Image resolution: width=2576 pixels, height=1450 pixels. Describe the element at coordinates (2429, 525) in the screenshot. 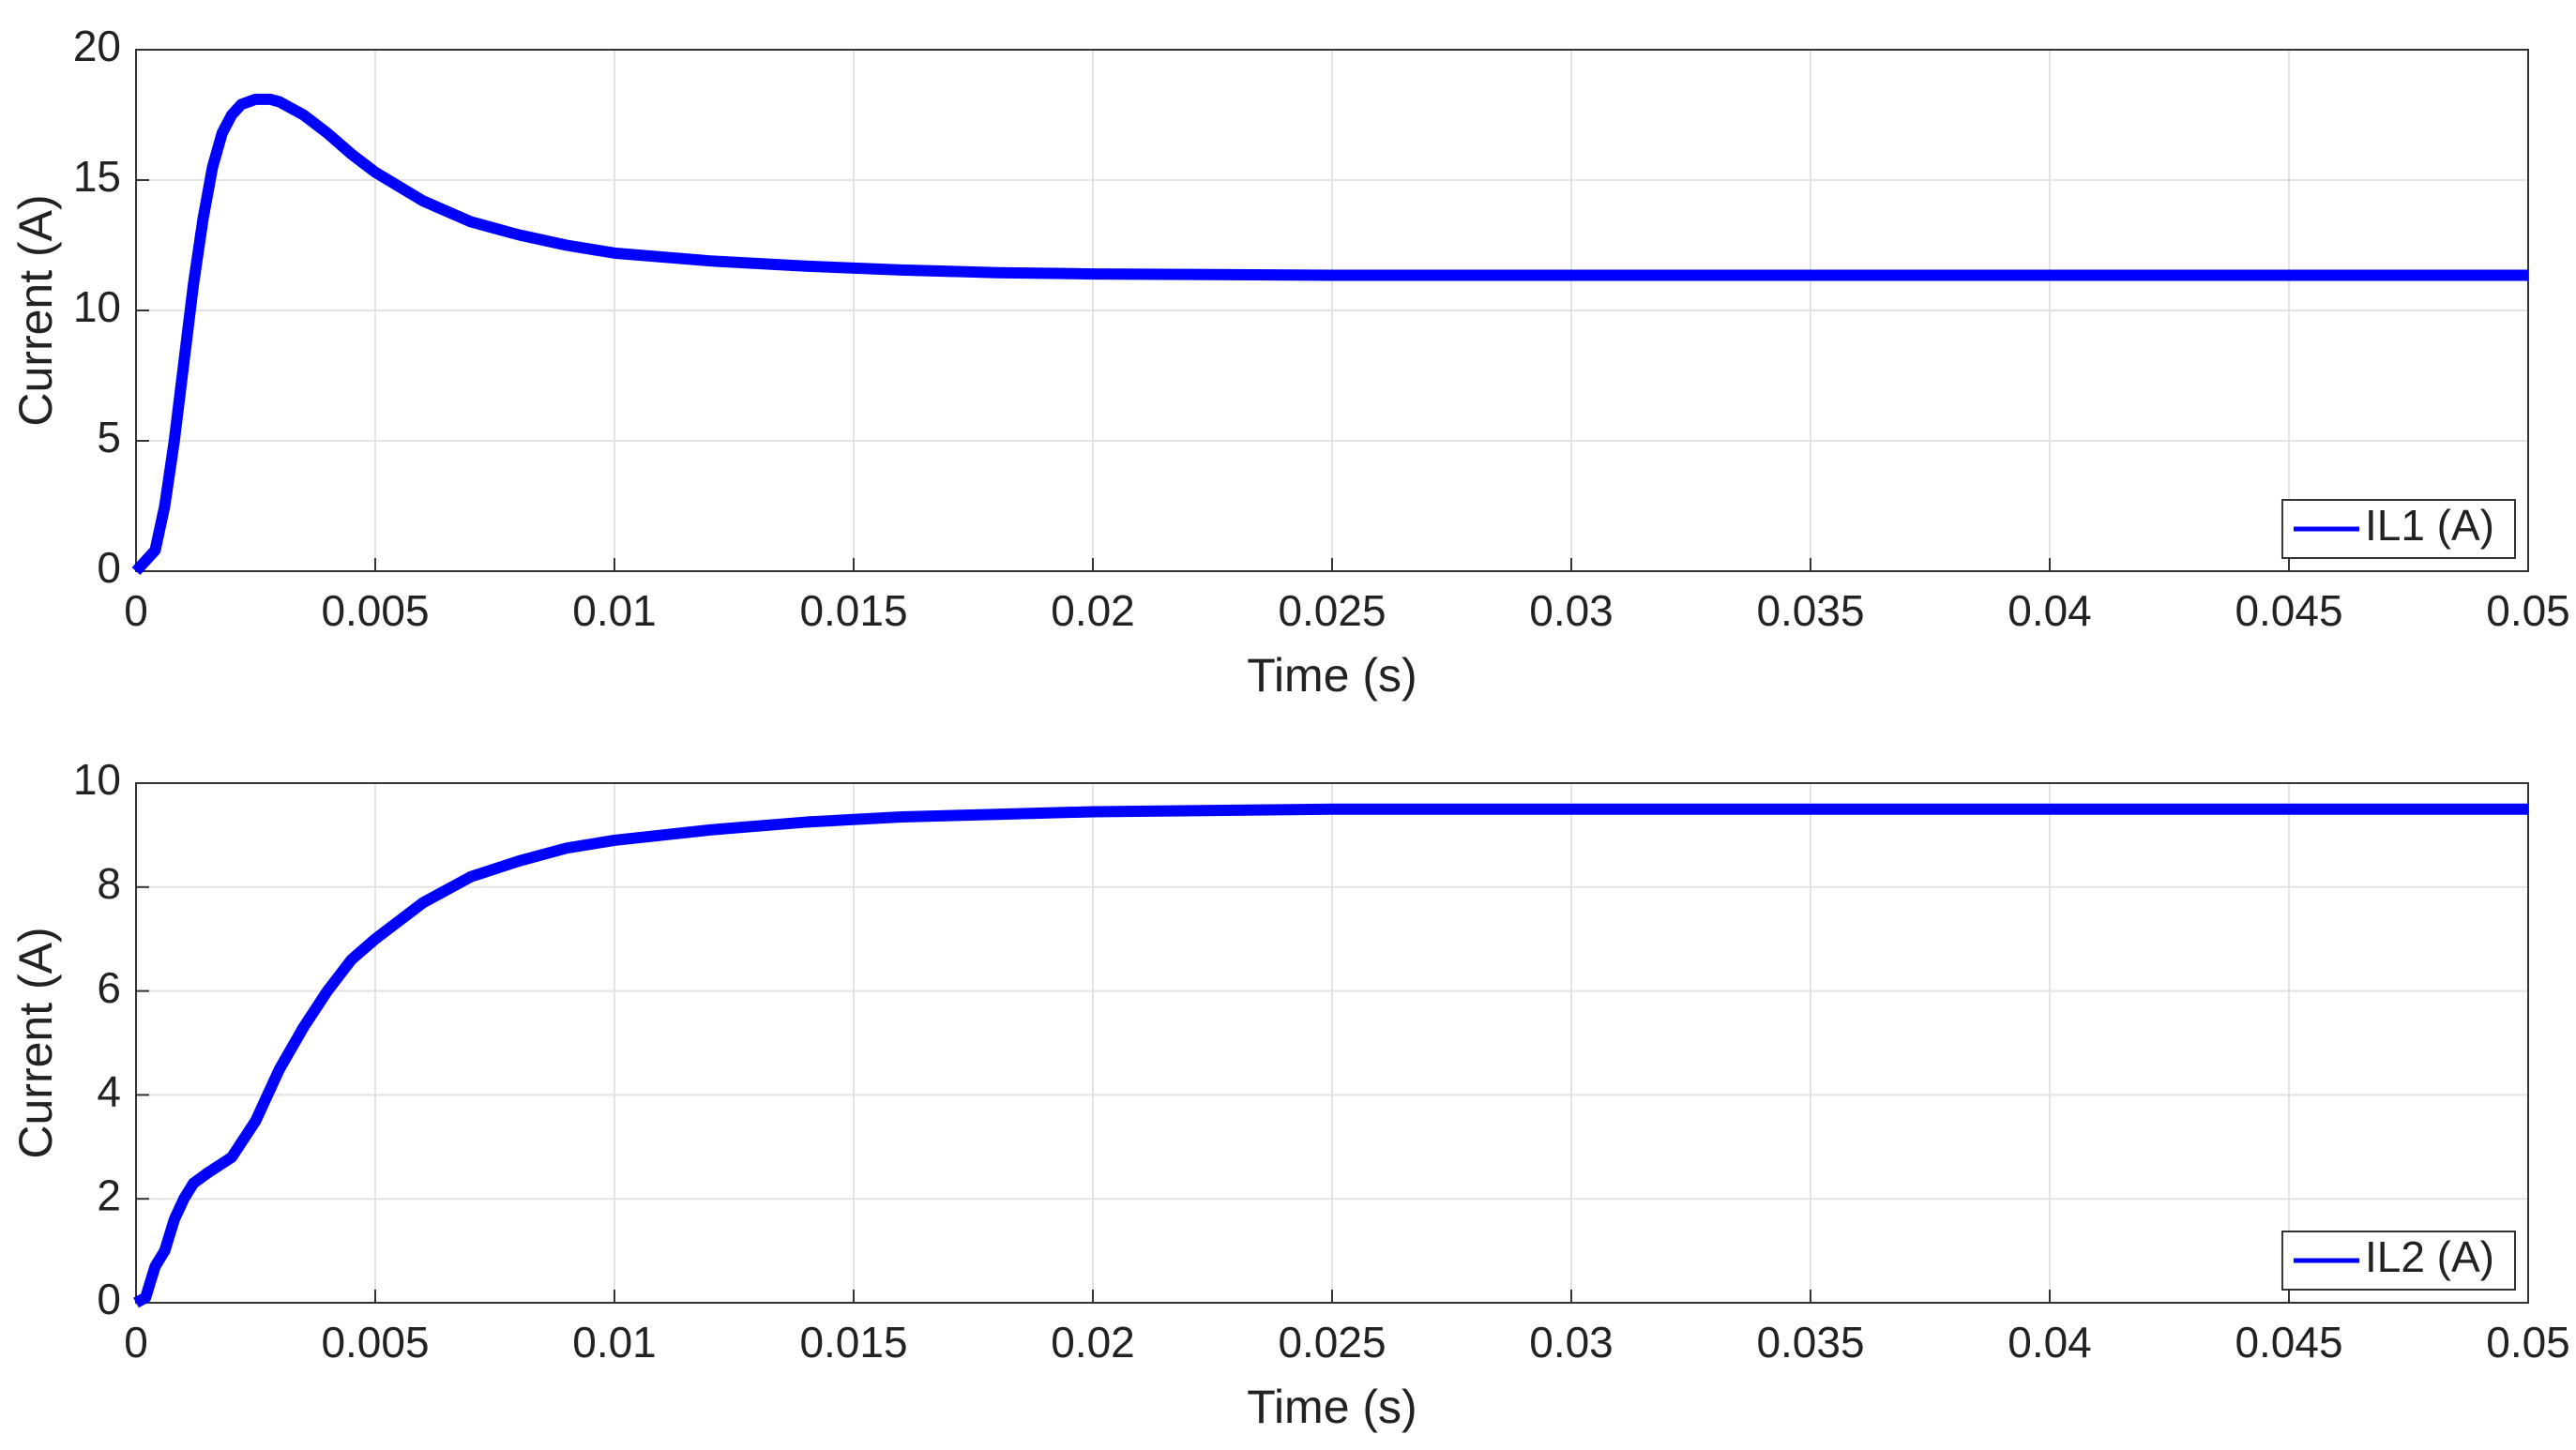

I see `legend-label: IL1 (A)` at that location.